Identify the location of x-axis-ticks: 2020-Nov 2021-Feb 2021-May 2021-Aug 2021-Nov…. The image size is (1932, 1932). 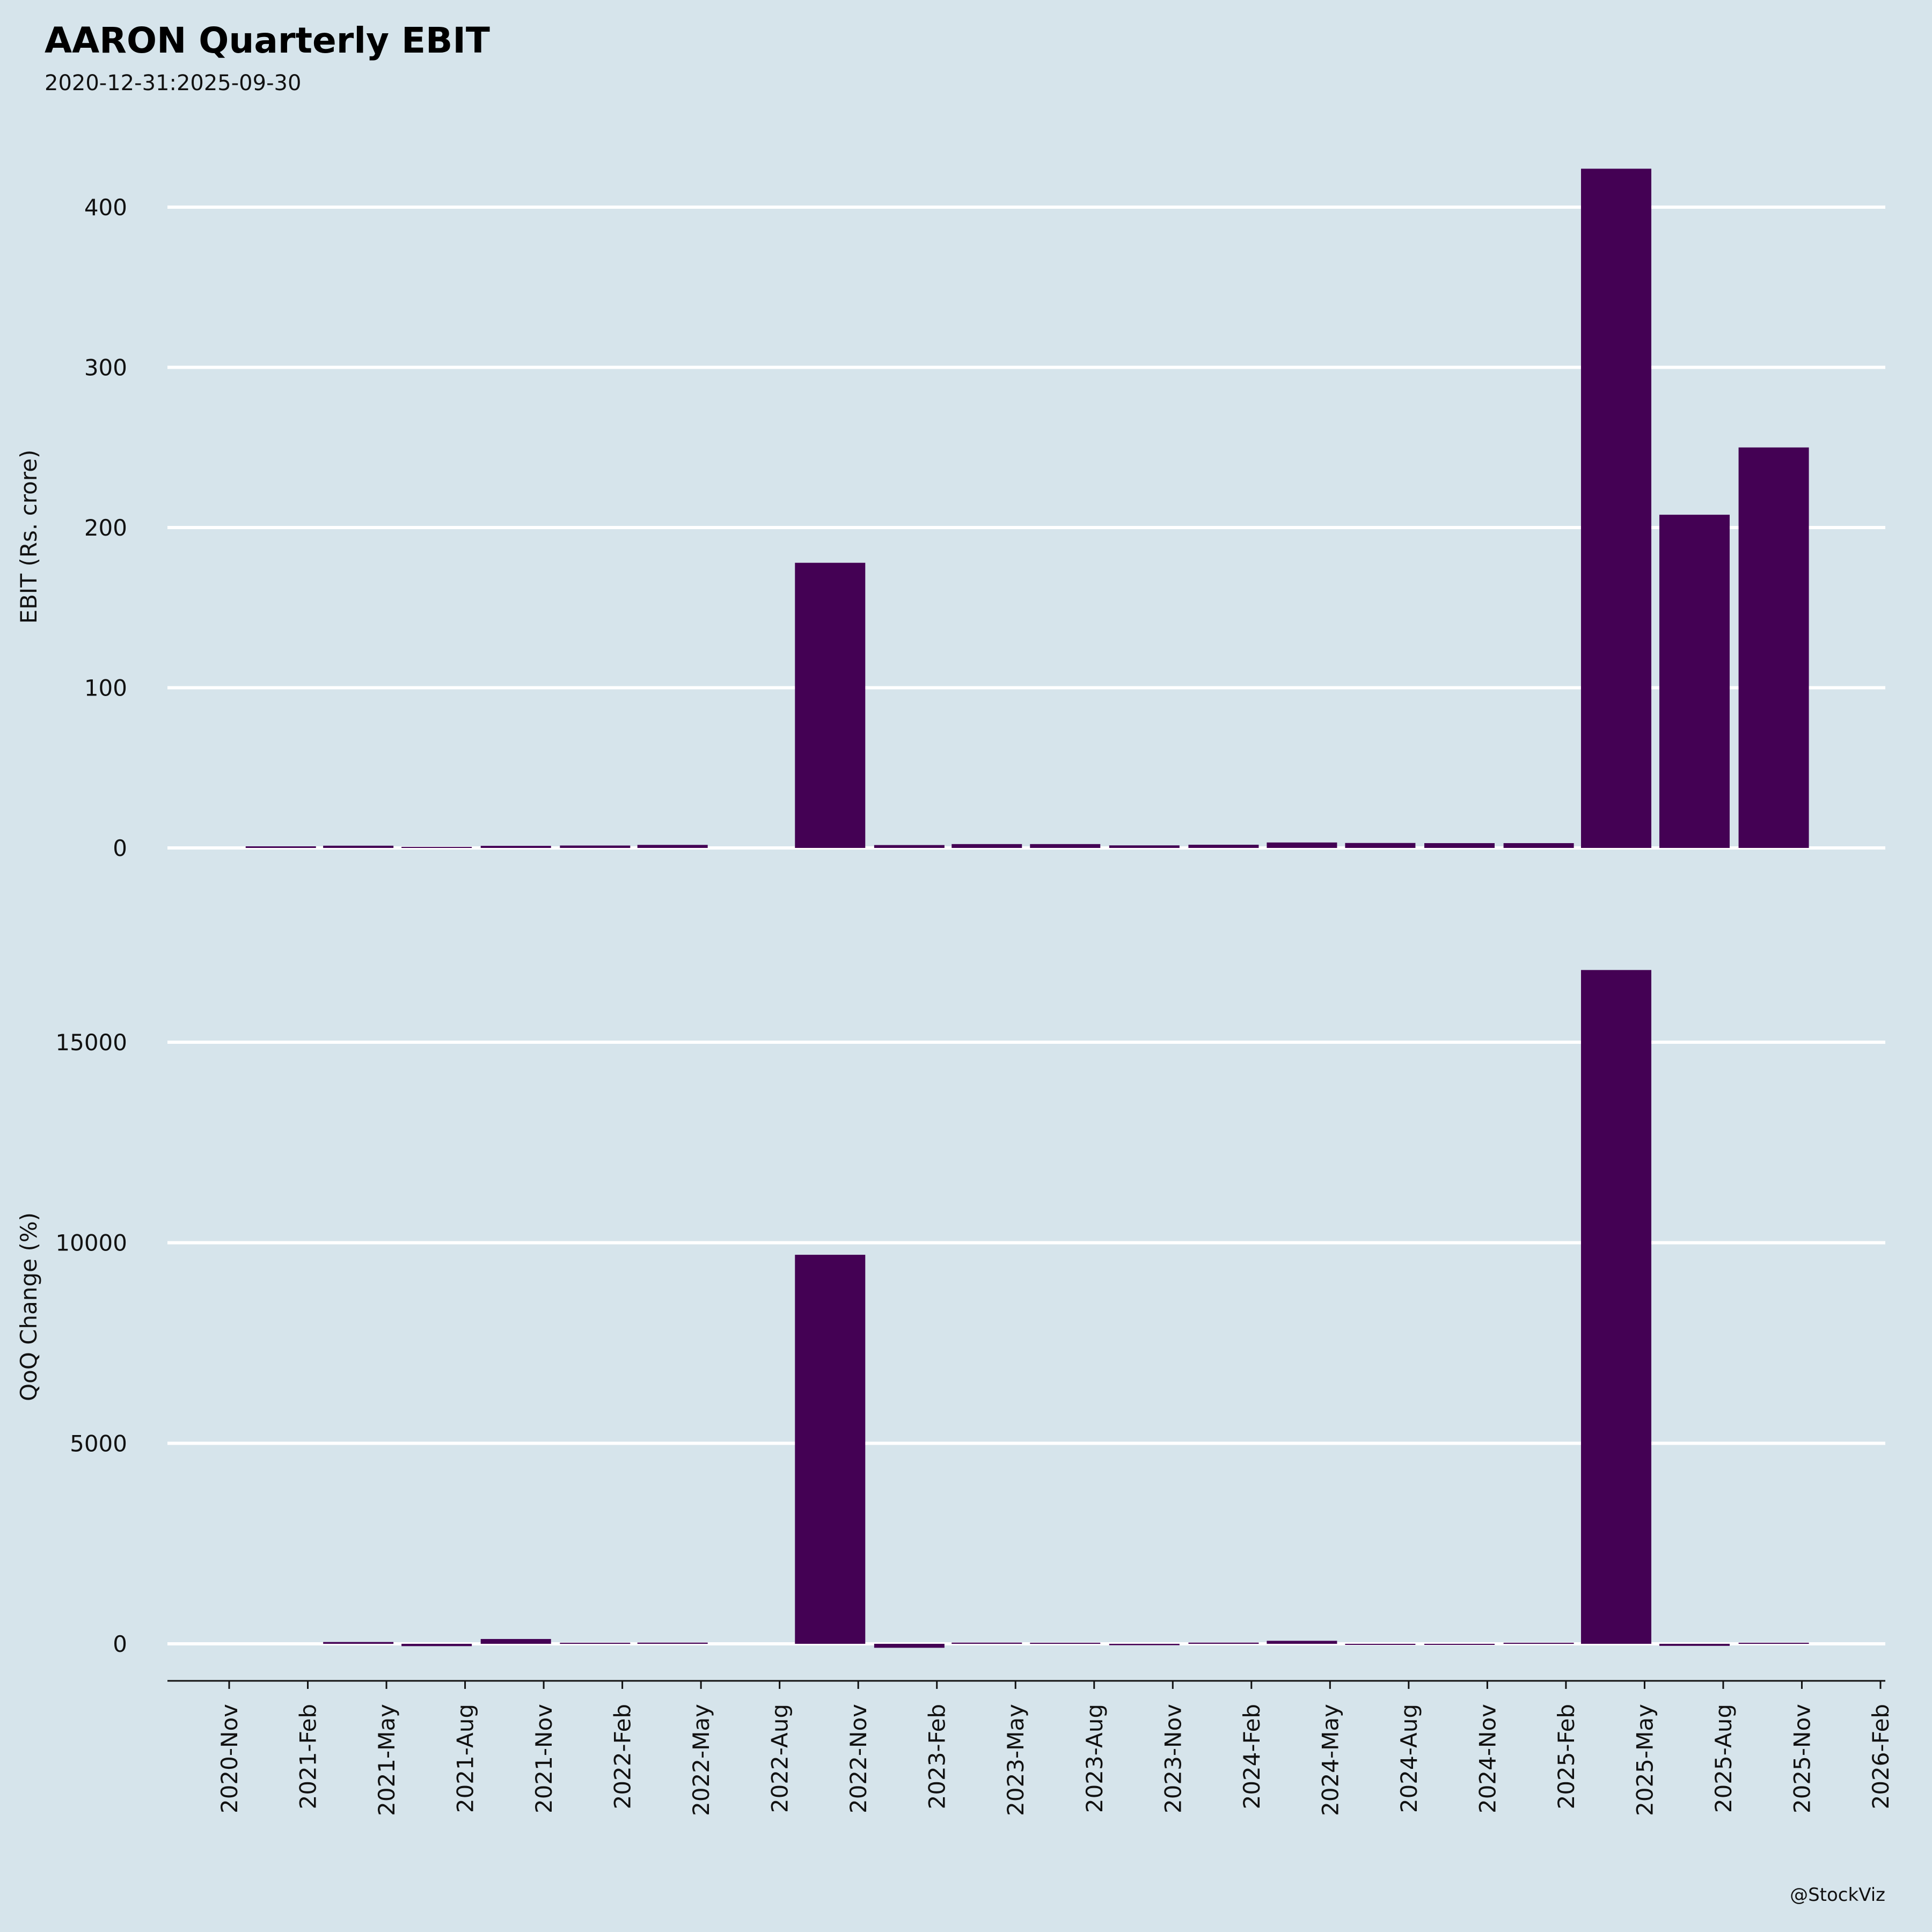
(1055, 1748).